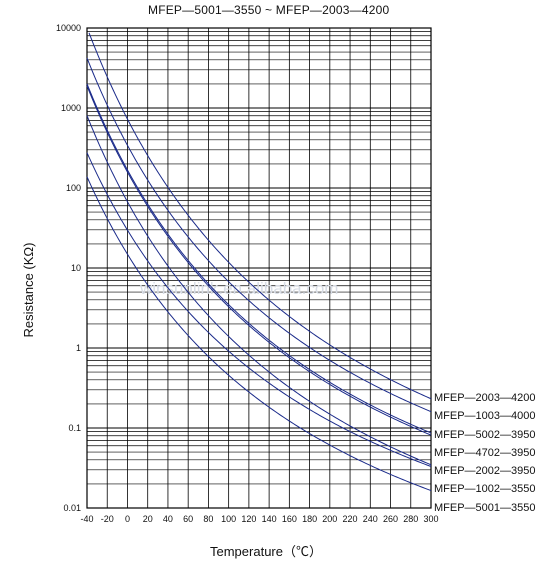 This screenshot has height=568, width=553. What do you see at coordinates (329, 519) in the screenshot?
I see `x-tick-label: 200` at bounding box center [329, 519].